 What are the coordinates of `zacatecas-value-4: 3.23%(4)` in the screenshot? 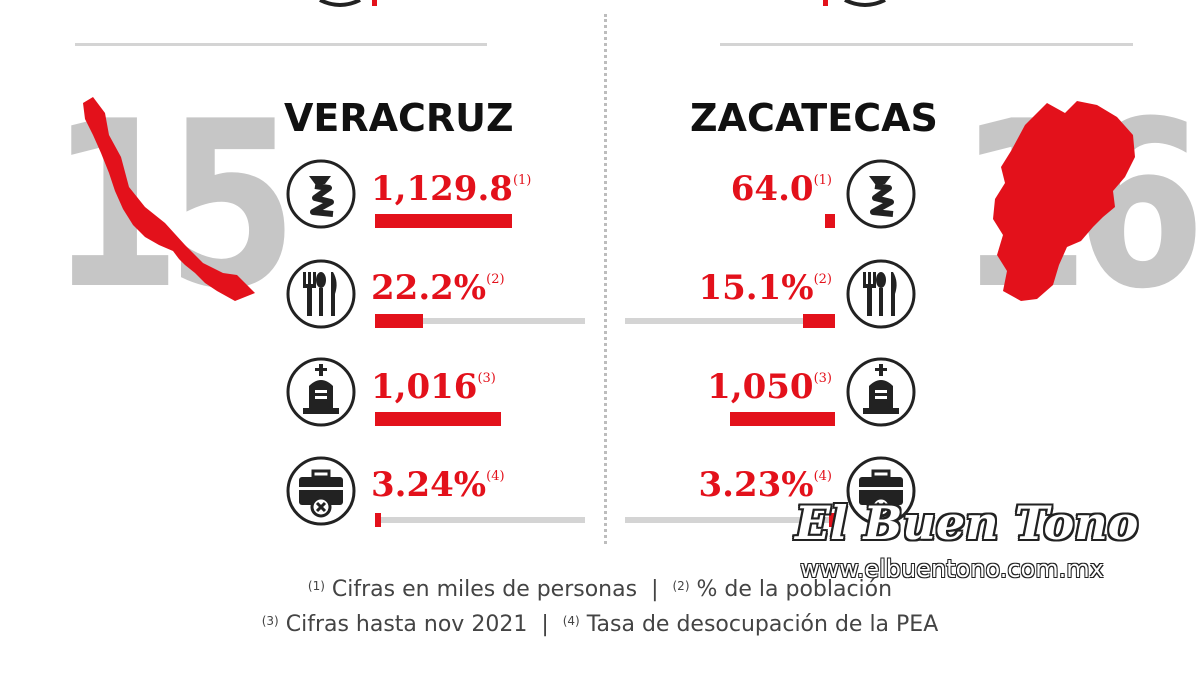 It's located at (765, 485).